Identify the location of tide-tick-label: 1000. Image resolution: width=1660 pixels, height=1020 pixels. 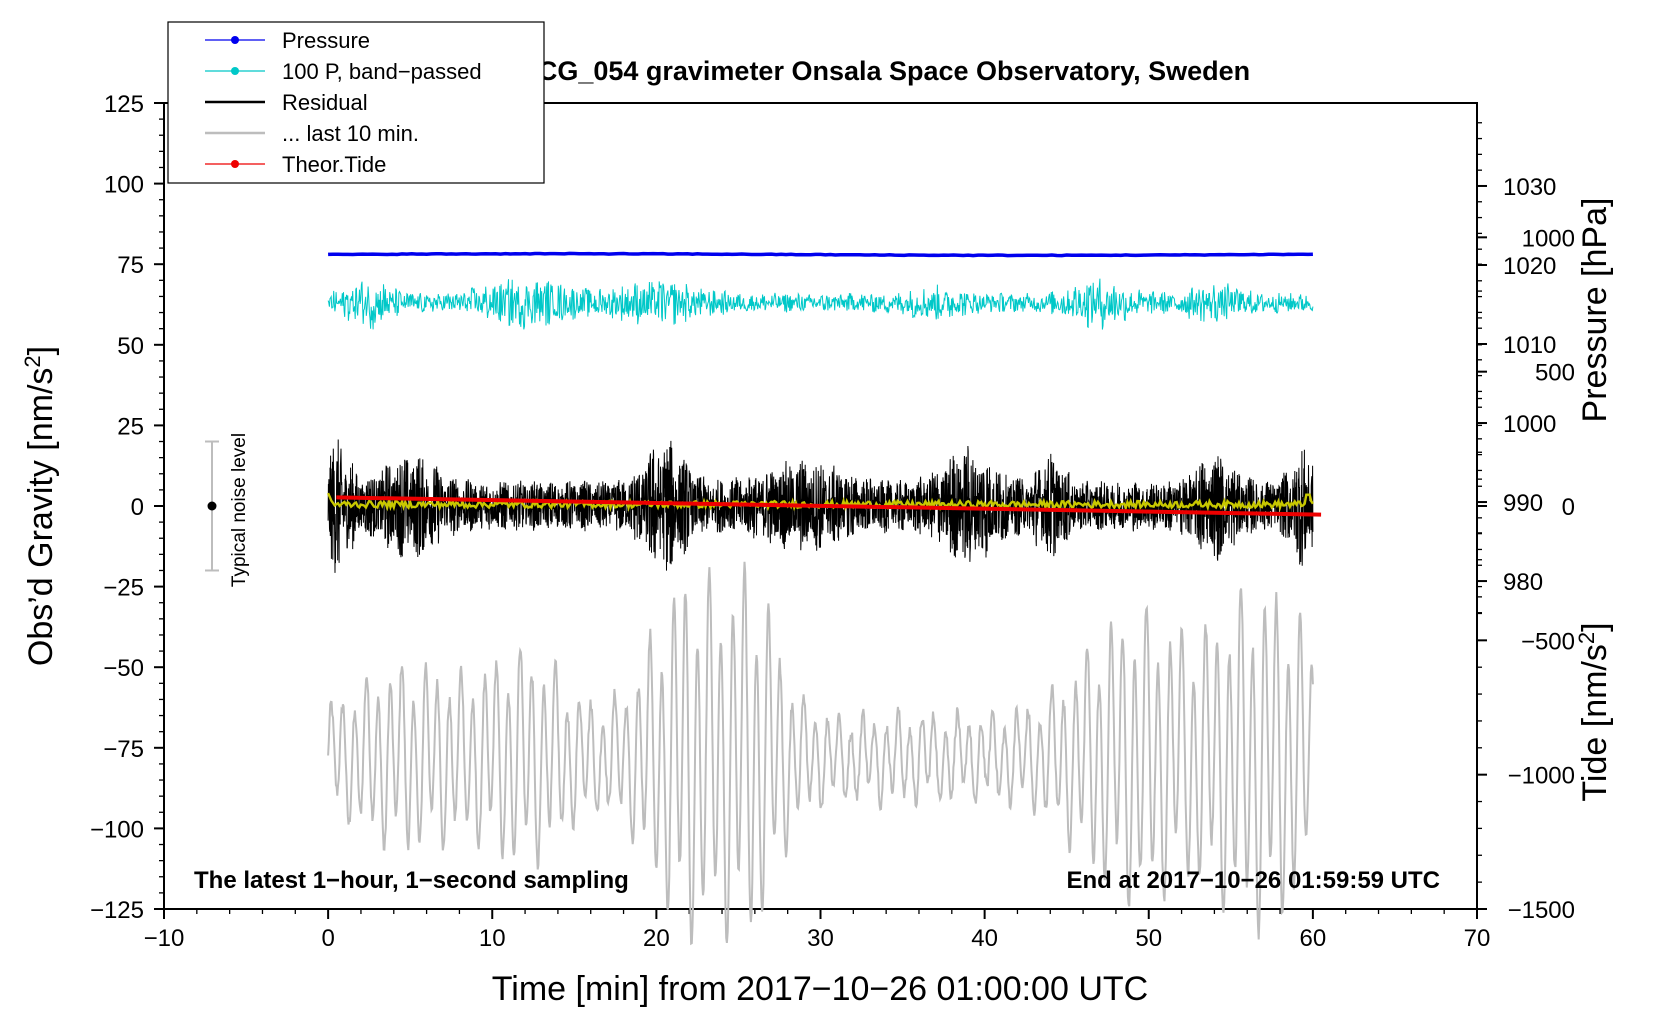
(1548, 238).